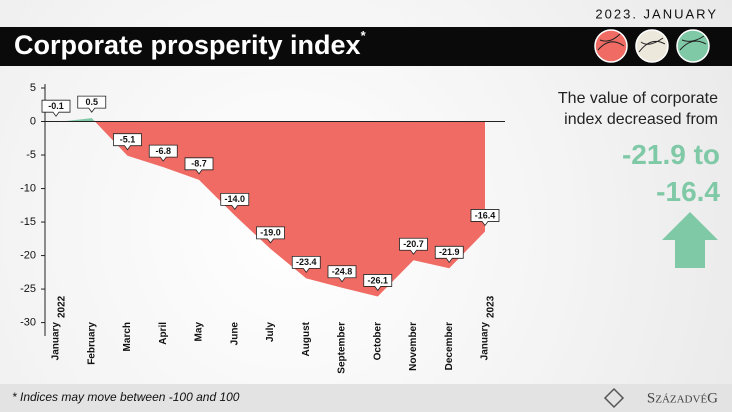 The height and width of the screenshot is (412, 732). What do you see at coordinates (413, 346) in the screenshot?
I see `x-tick-label: November` at bounding box center [413, 346].